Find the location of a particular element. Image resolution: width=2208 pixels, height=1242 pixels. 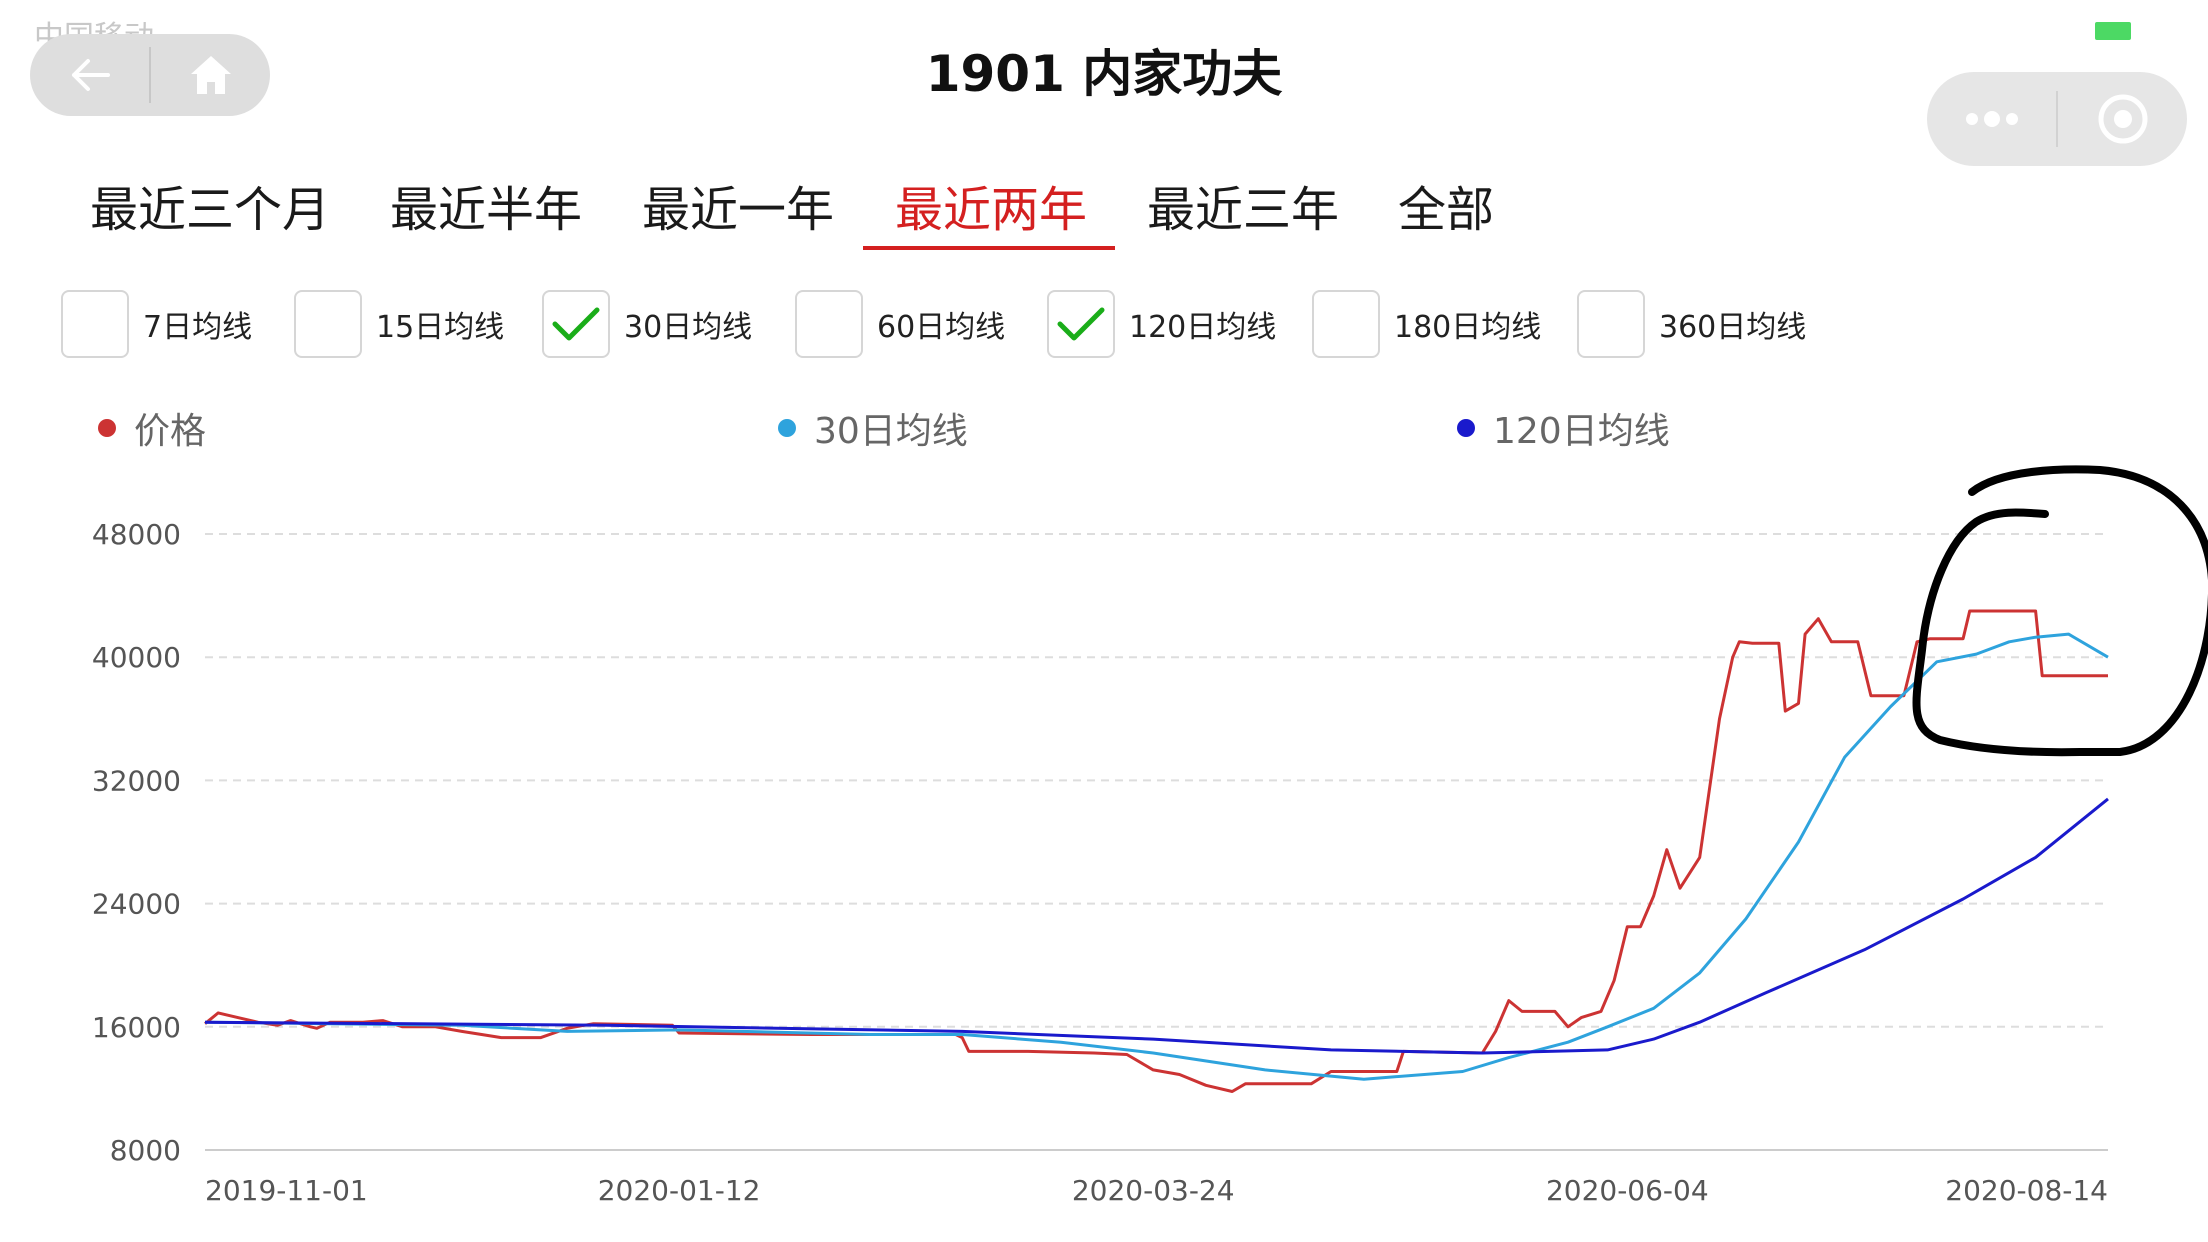

target-close-icon is located at coordinates (2122, 119).